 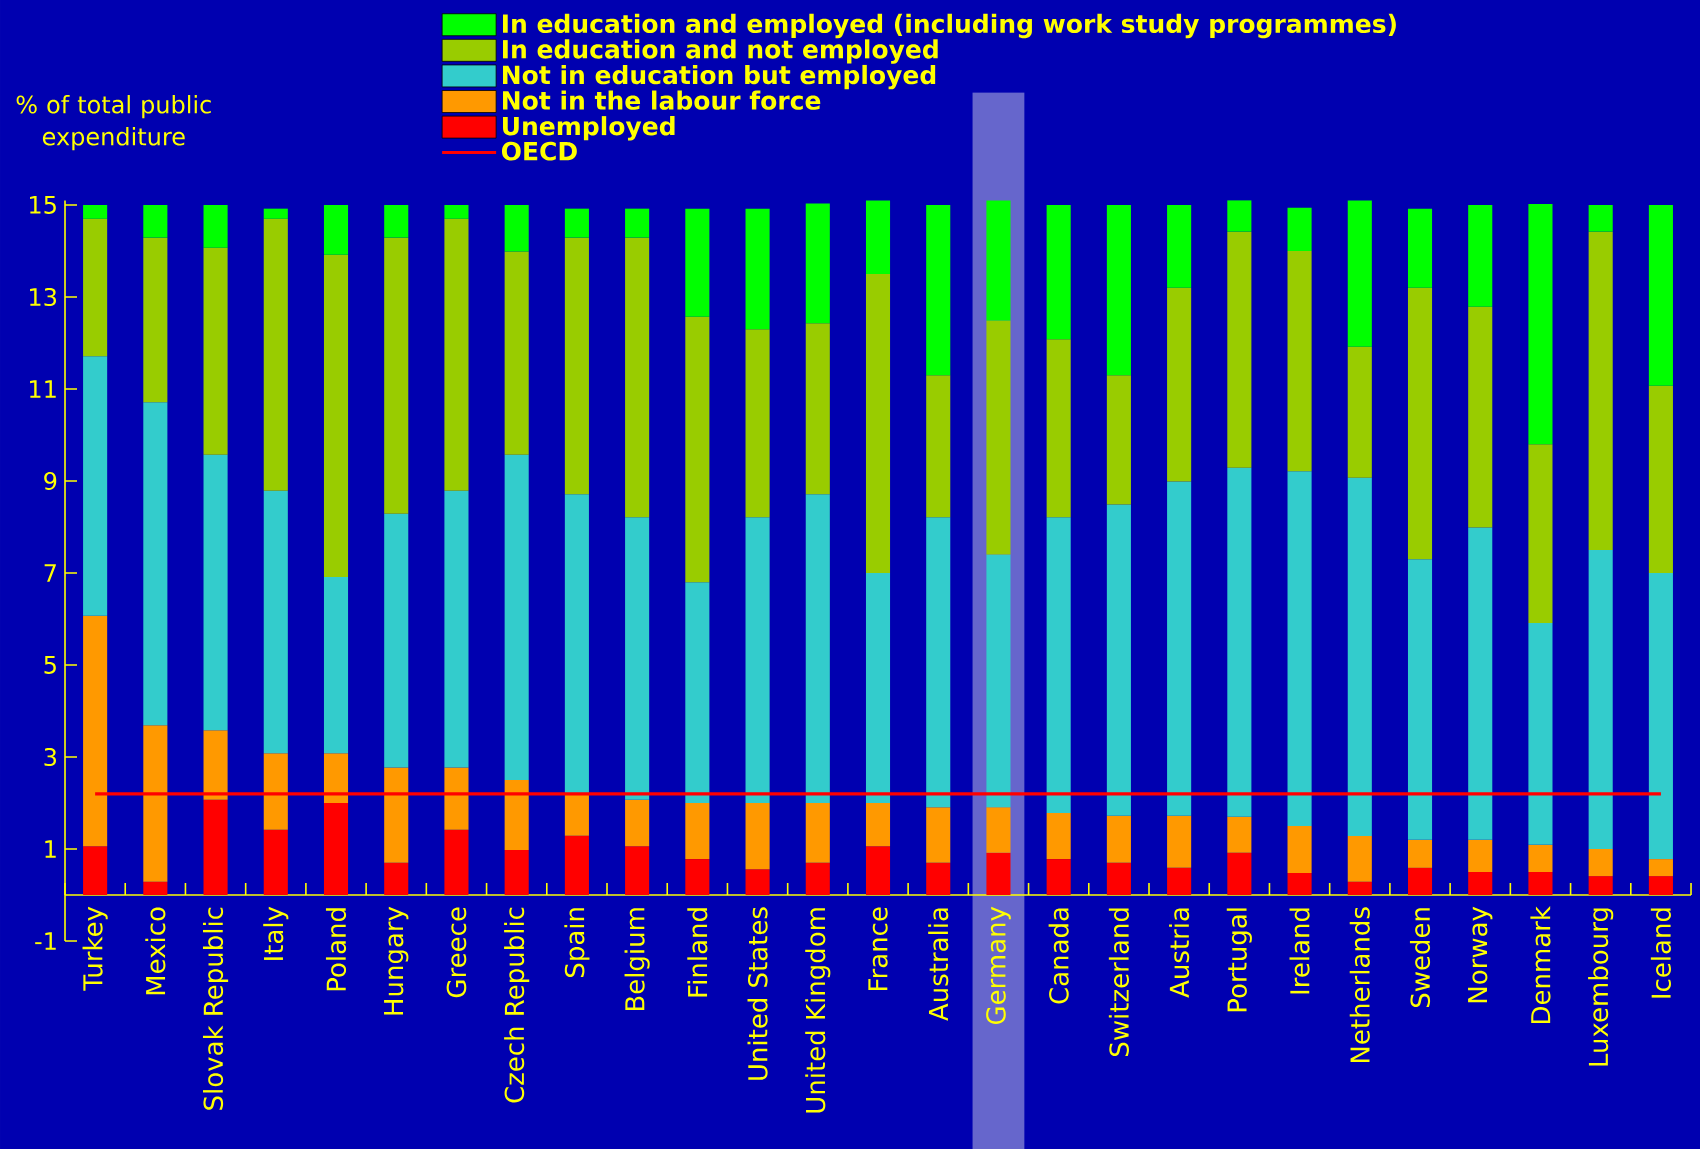 What do you see at coordinates (43, 389) in the screenshot?
I see `y-tick-label: 11` at bounding box center [43, 389].